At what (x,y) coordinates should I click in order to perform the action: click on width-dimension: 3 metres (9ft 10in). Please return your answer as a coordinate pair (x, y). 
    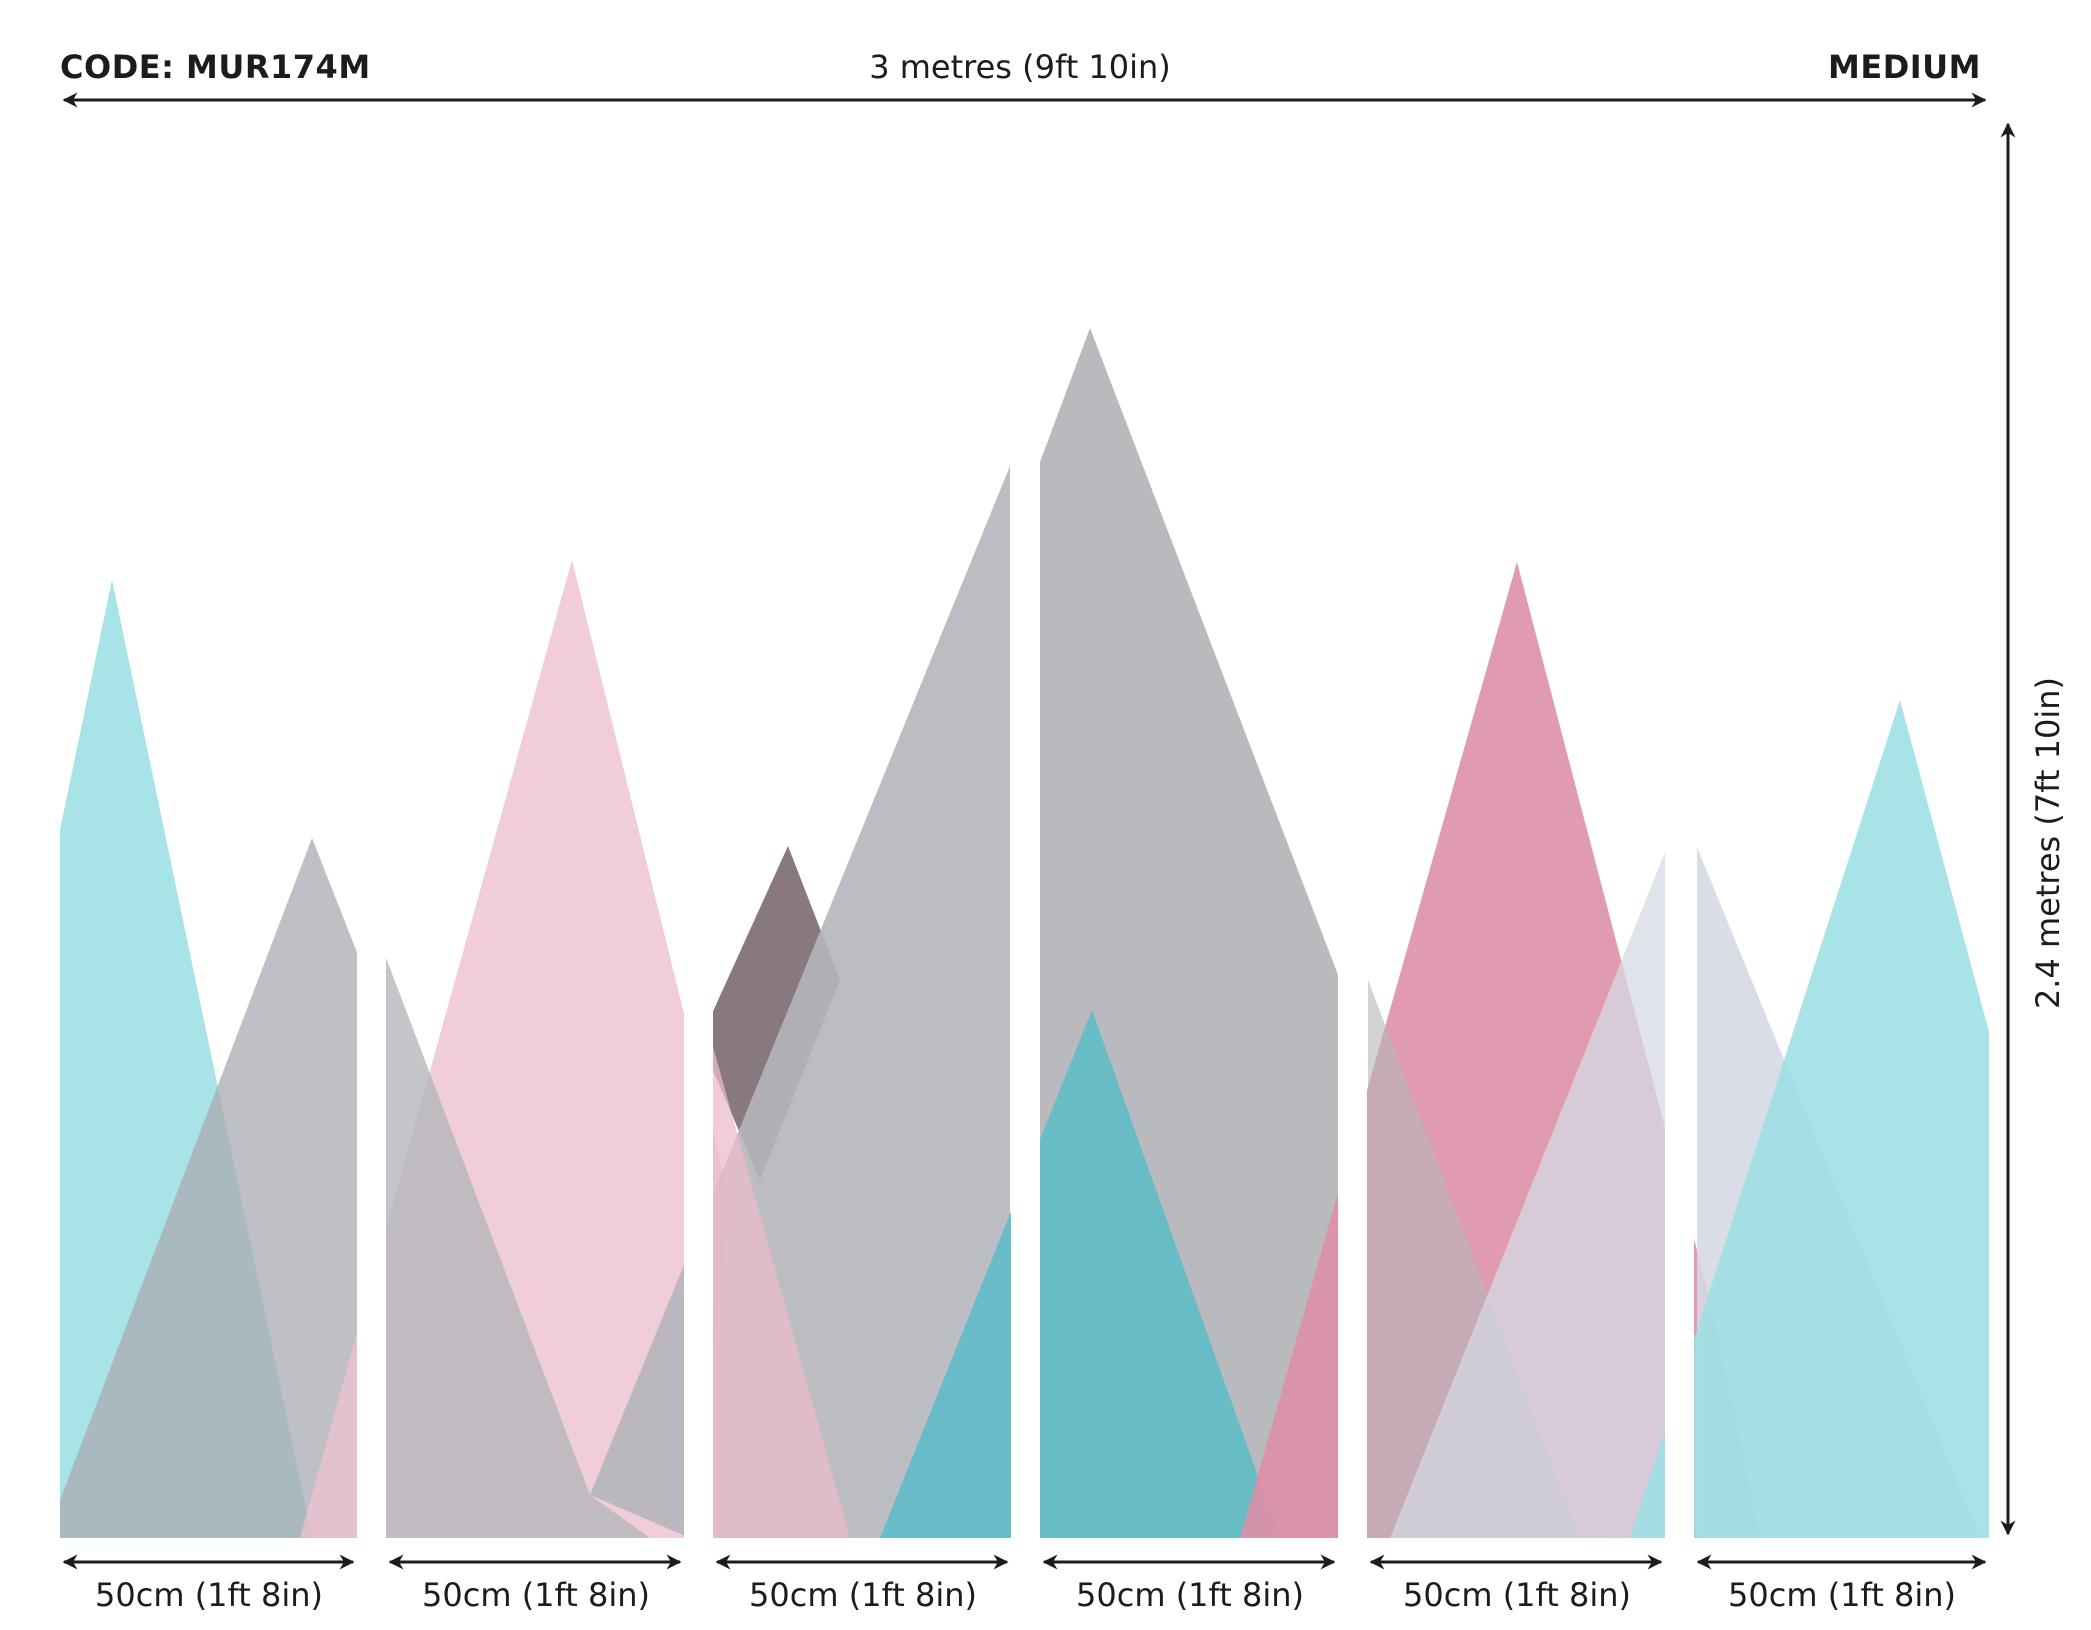
    Looking at the image, I should click on (1020, 67).